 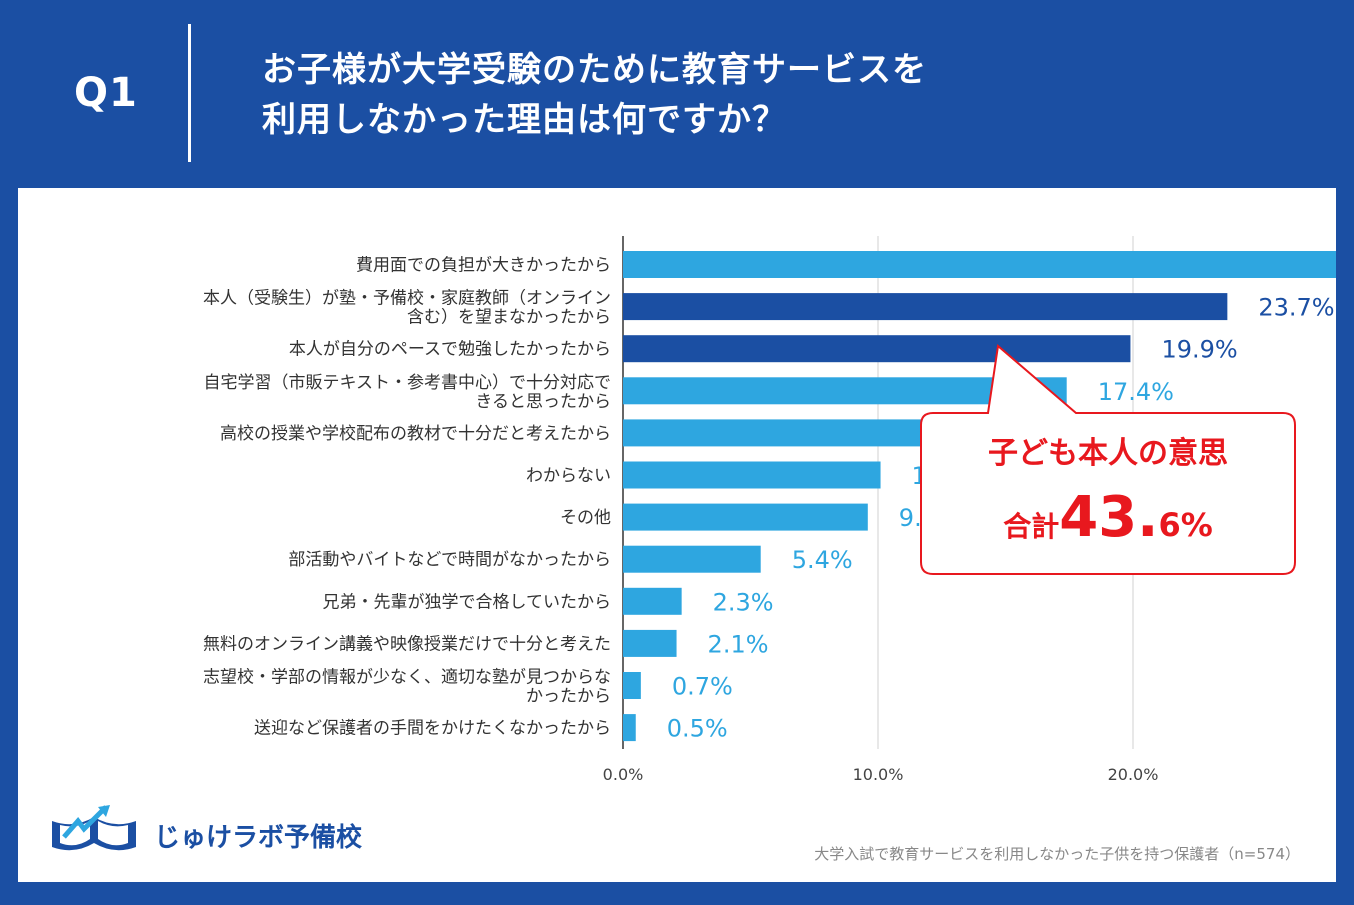 I want to click on category-label: 部活動やバイトなどで時間がなかったから, so click(x=449, y=560).